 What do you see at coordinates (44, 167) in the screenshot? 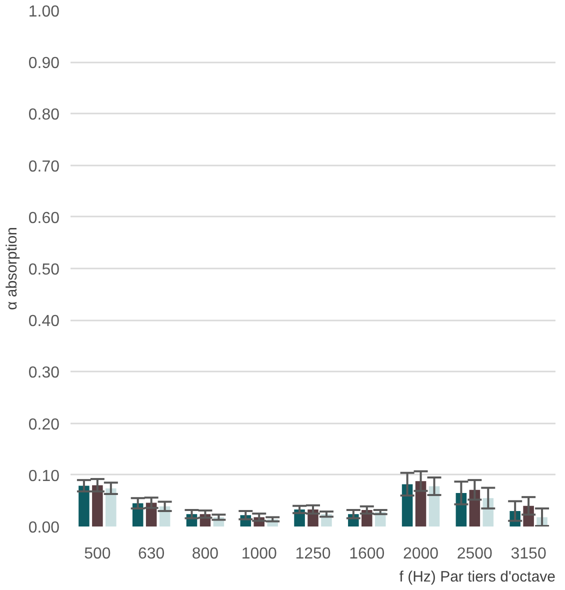
I see `y-tick-label: 0.70` at bounding box center [44, 167].